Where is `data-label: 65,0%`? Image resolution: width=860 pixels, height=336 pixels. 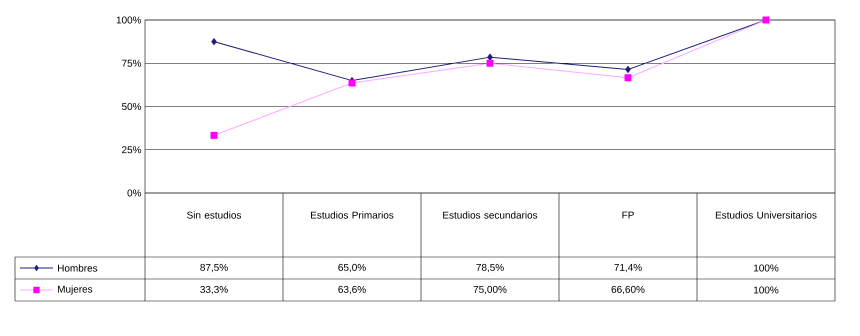
data-label: 65,0% is located at coordinates (352, 268).